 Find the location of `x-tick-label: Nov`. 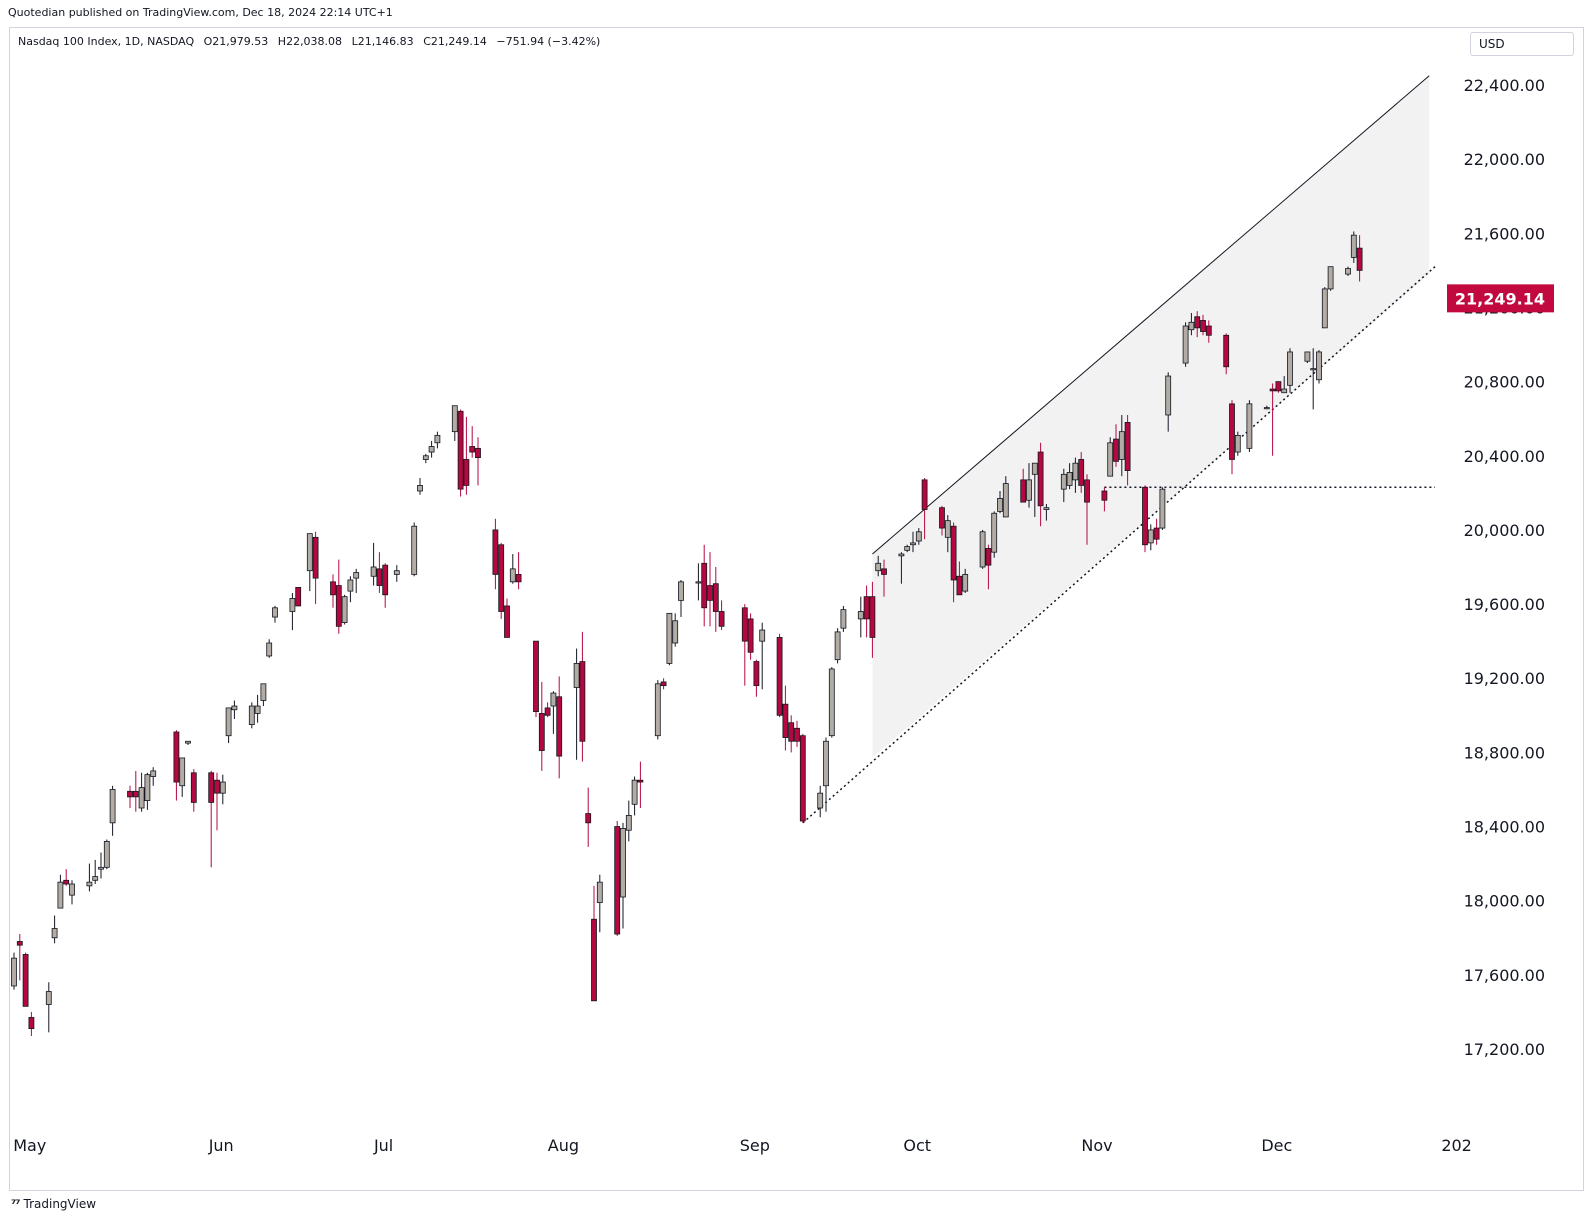

x-tick-label: Nov is located at coordinates (1096, 1145).